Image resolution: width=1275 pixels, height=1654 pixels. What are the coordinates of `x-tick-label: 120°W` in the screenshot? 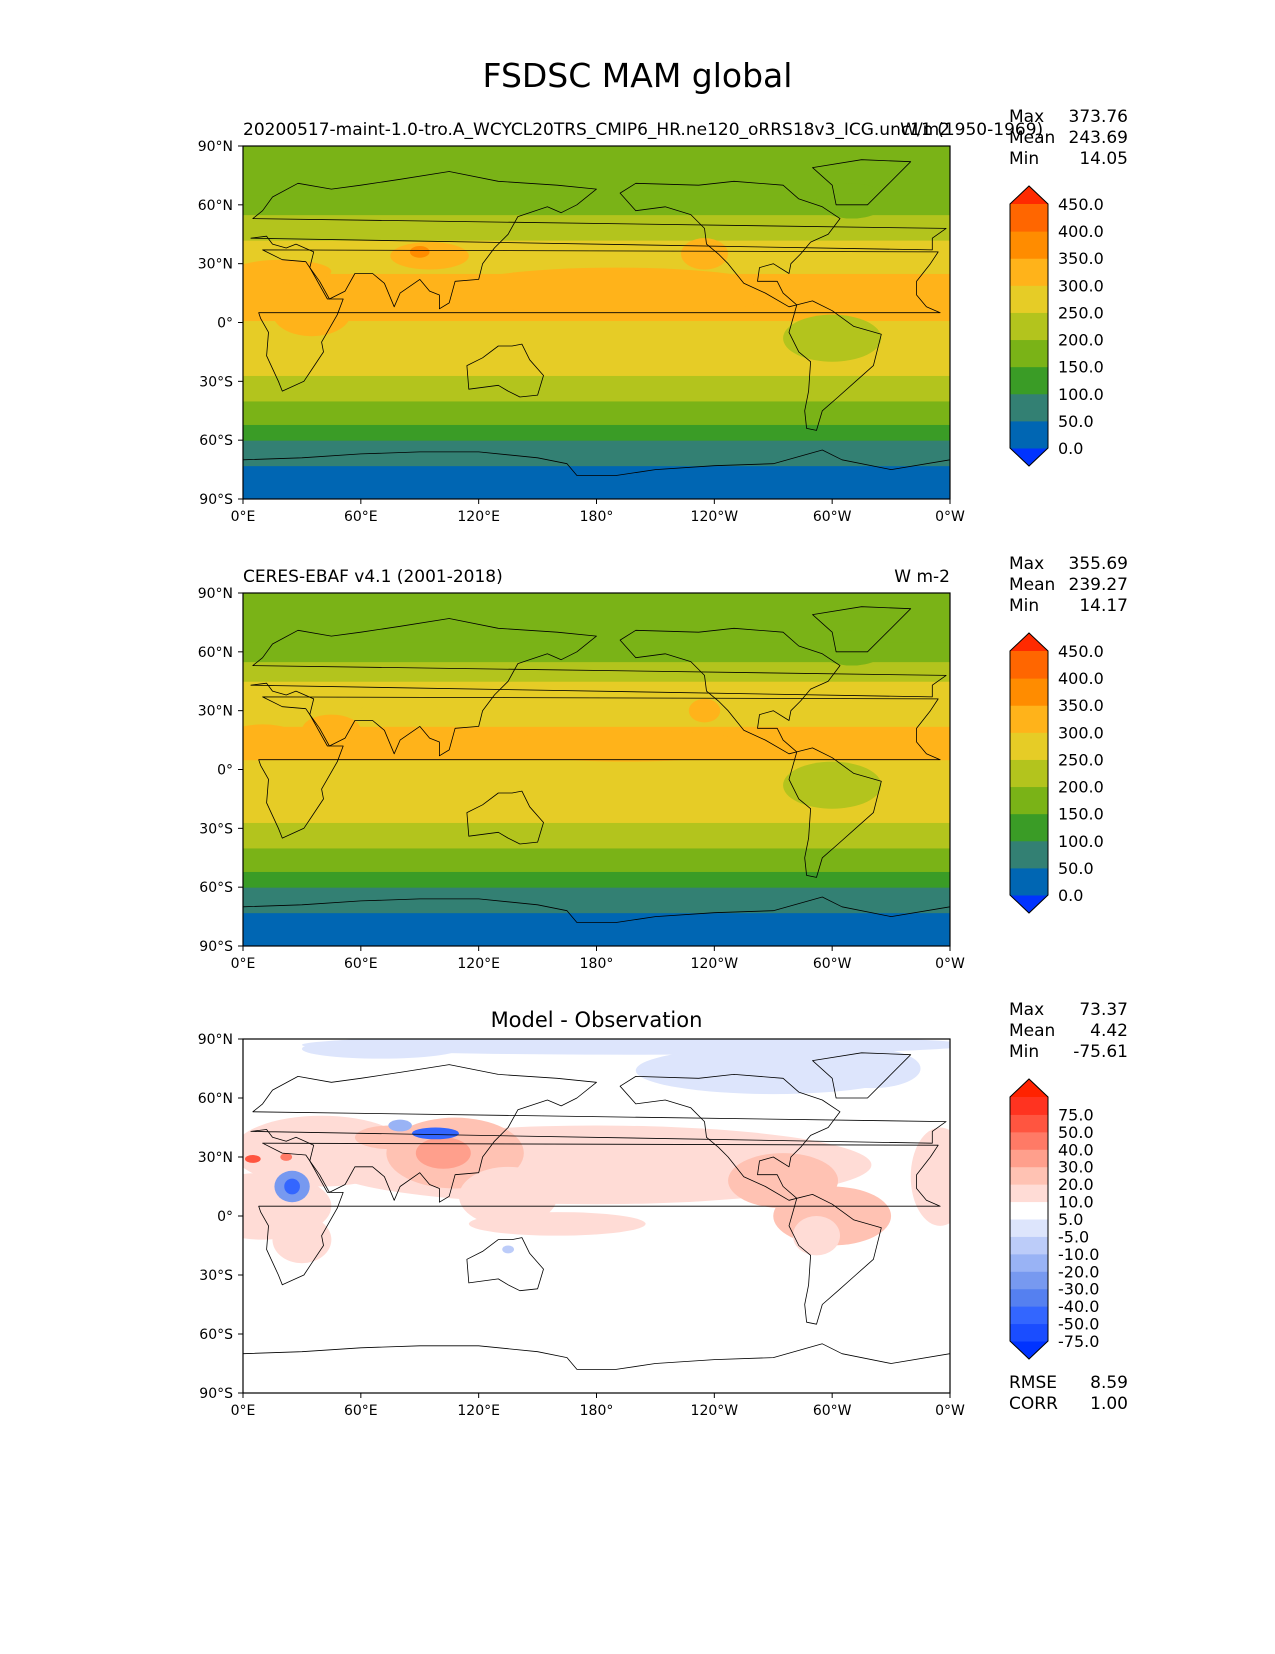 It's located at (715, 1411).